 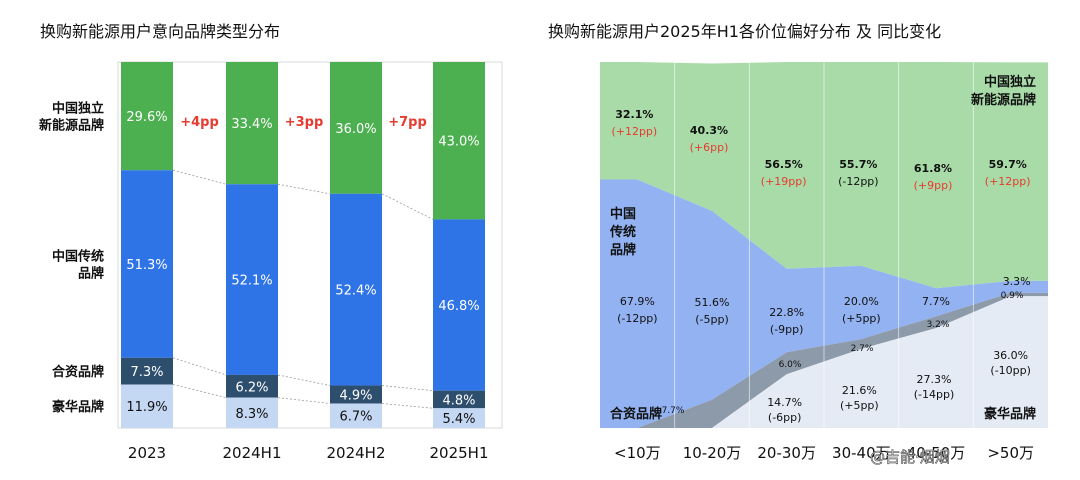 I want to click on series-area-label: 豪华品牌, so click(x=1010, y=414).